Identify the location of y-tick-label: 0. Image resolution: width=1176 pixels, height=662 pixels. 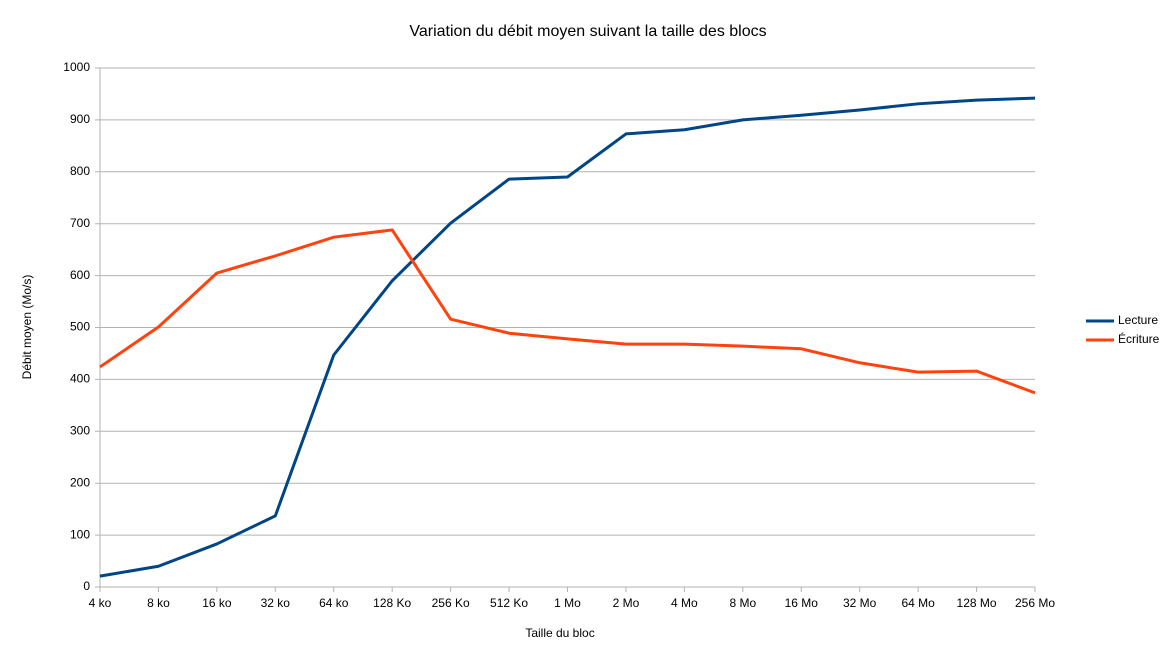
(86, 586).